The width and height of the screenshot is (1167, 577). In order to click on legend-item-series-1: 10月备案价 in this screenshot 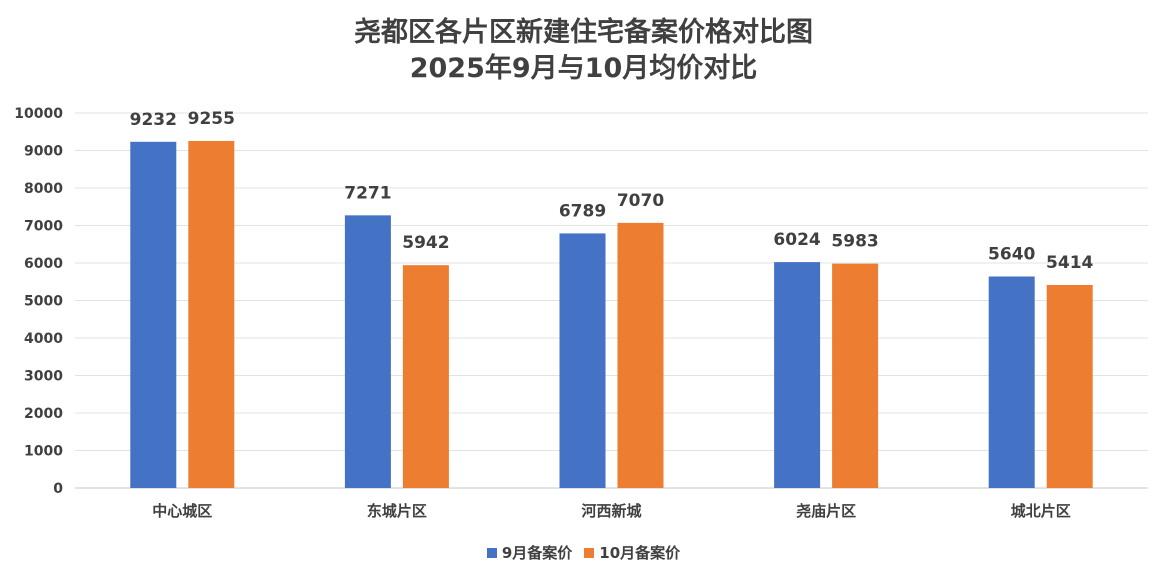, I will do `click(632, 552)`.